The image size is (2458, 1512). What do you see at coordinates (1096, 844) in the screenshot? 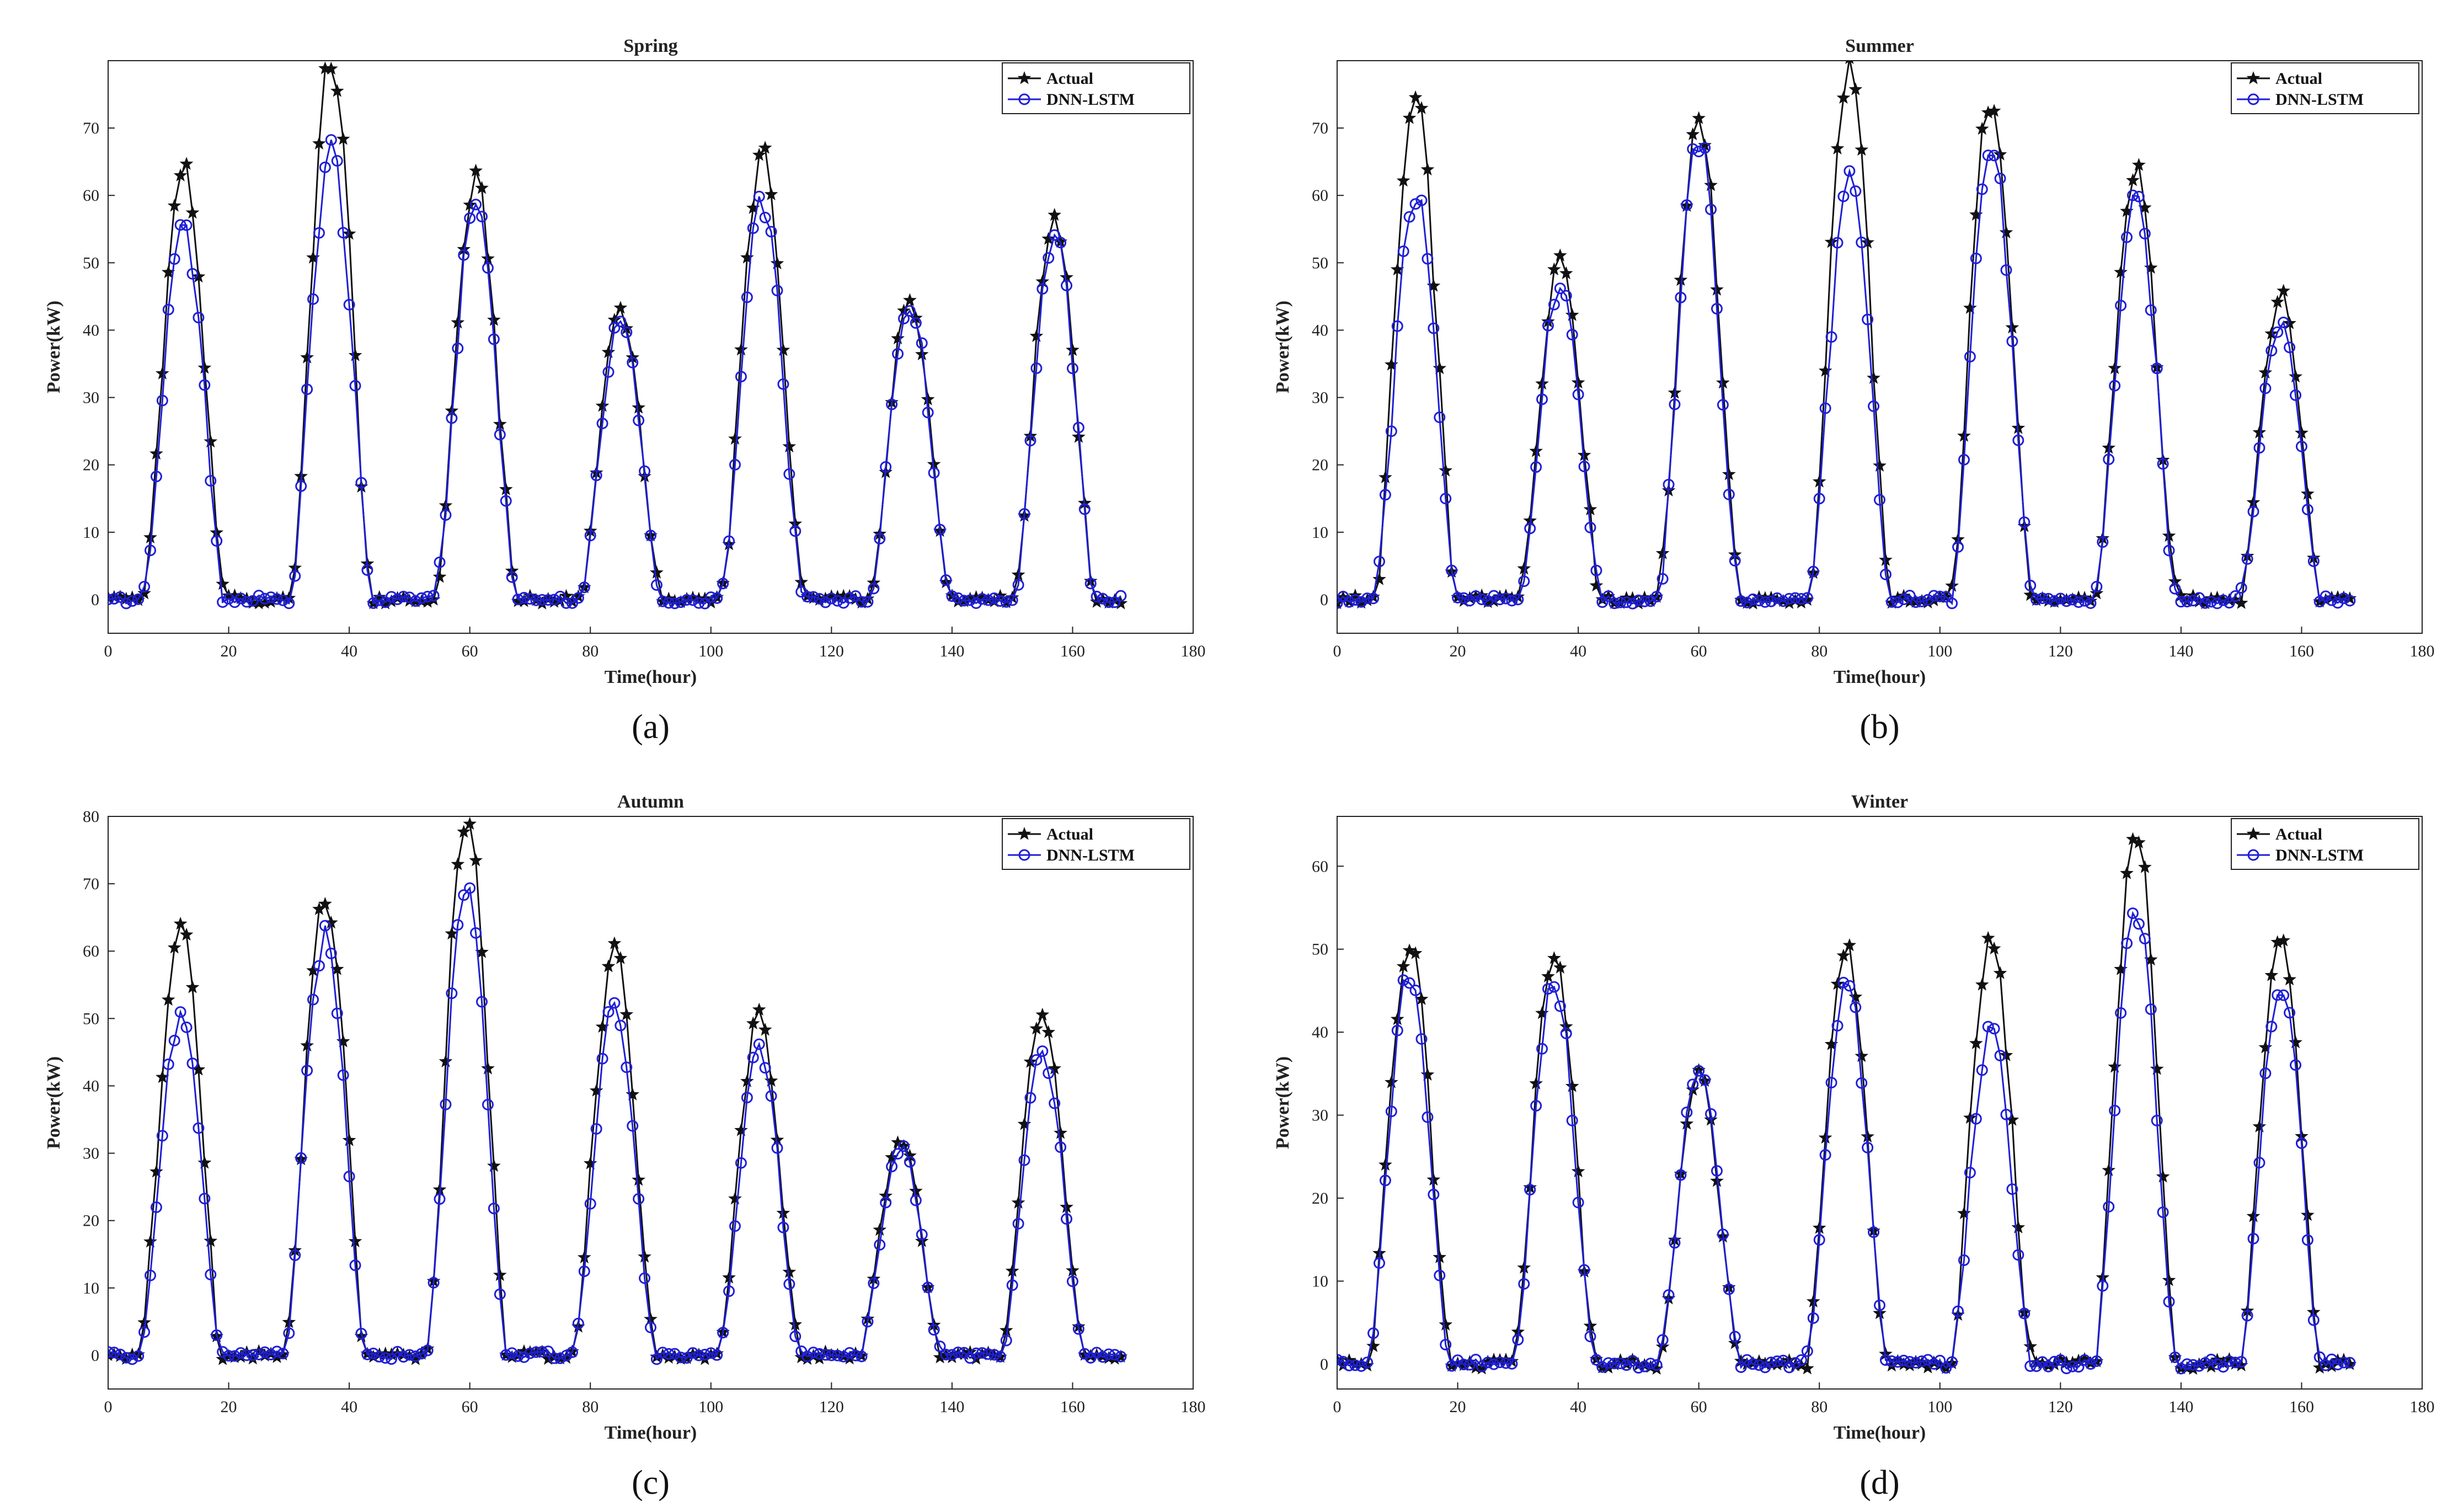
I see `legend-box` at bounding box center [1096, 844].